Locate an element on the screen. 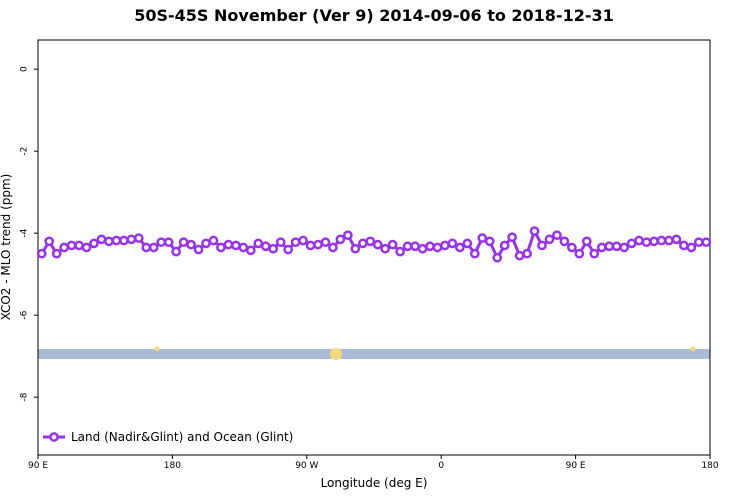  legend: Land (Nadir&Glint) and Ocean (Glint) is located at coordinates (168, 437).